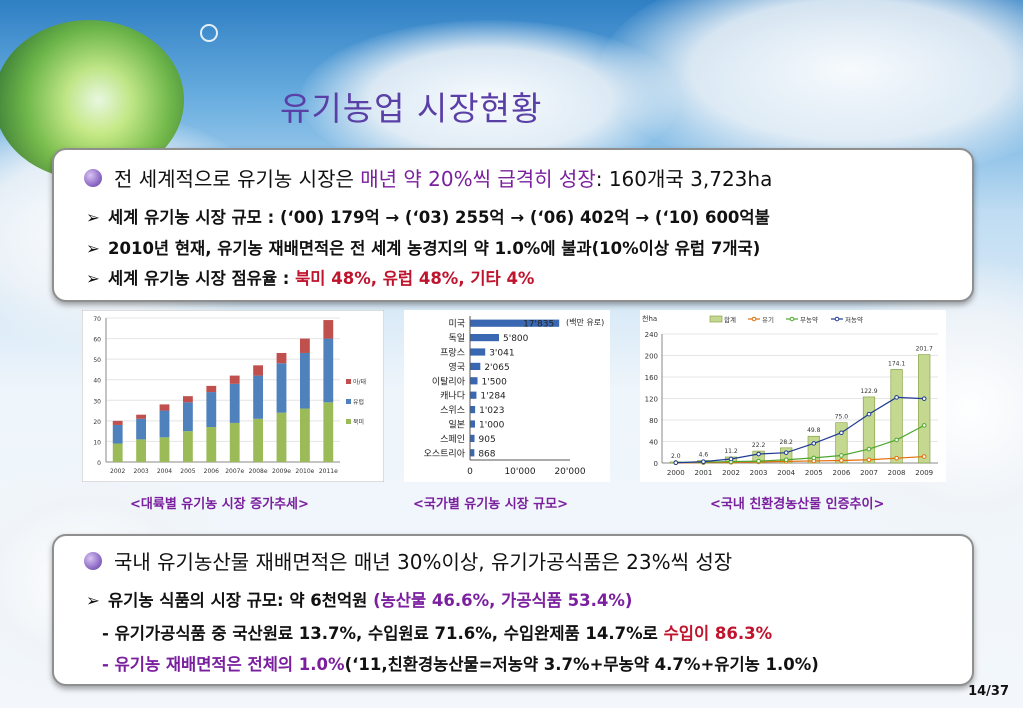 Image resolution: width=1023 pixels, height=708 pixels. I want to click on data-label: 174.1, so click(896, 363).